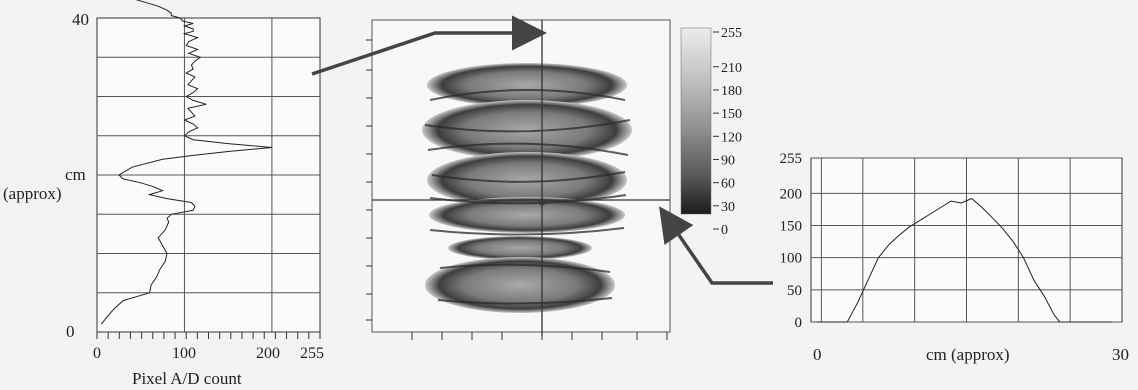  Describe the element at coordinates (794, 291) in the screenshot. I see `right-y-tick-label: 50` at that location.